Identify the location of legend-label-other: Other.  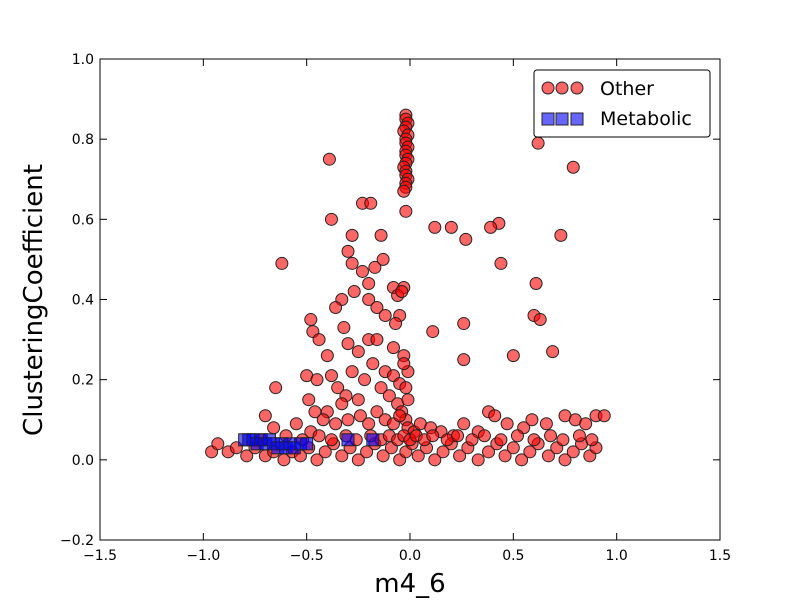
(627, 89).